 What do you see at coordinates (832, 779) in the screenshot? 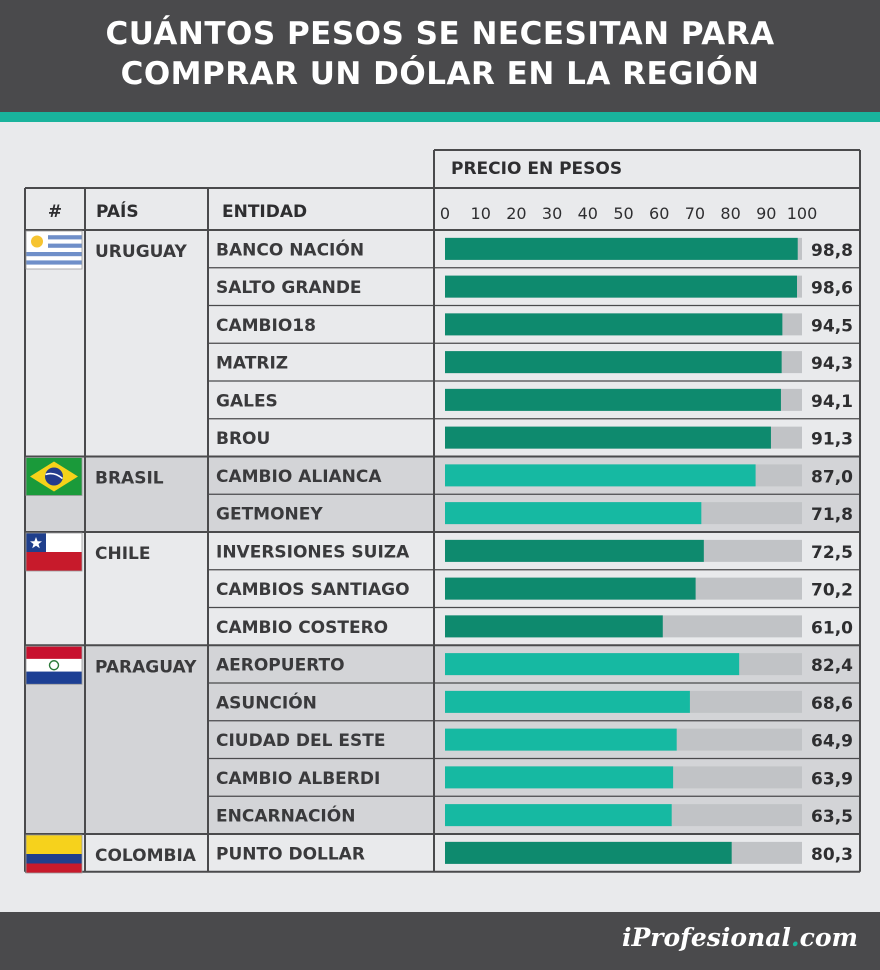
I see `value-label: 63,9` at bounding box center [832, 779].